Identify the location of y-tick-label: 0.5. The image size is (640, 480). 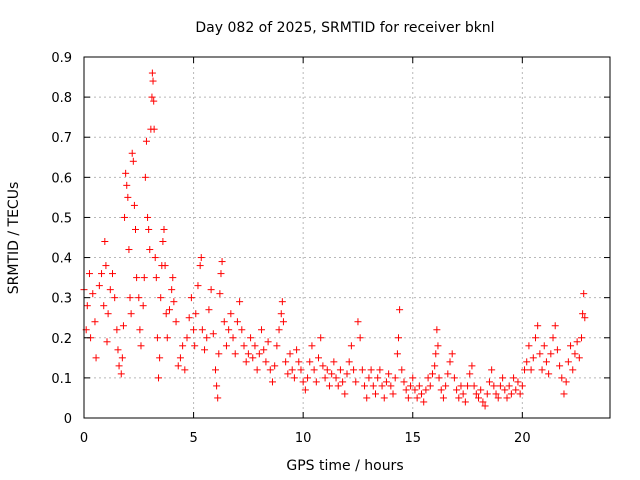
(61, 218).